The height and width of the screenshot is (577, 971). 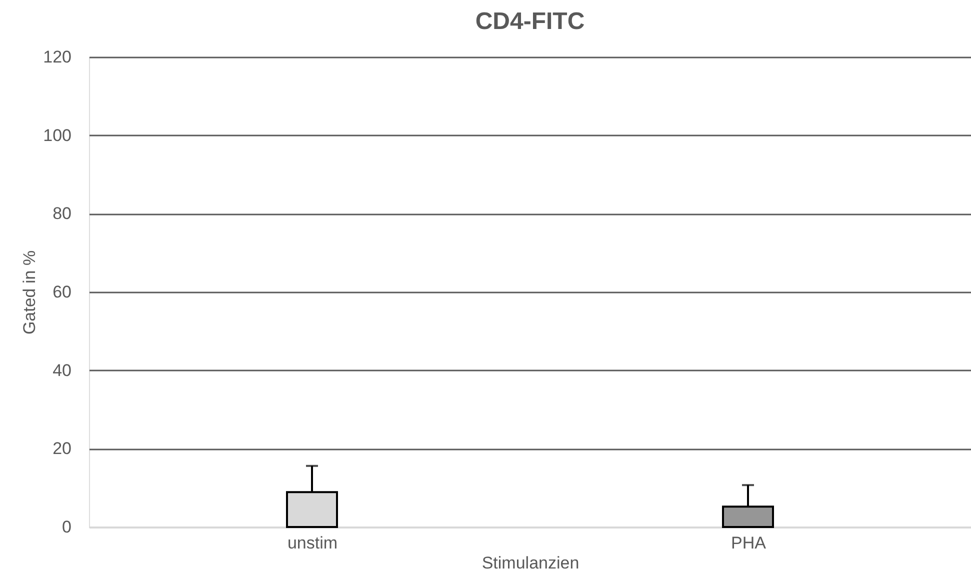 What do you see at coordinates (62, 370) in the screenshot?
I see `y-tick-label: 40` at bounding box center [62, 370].